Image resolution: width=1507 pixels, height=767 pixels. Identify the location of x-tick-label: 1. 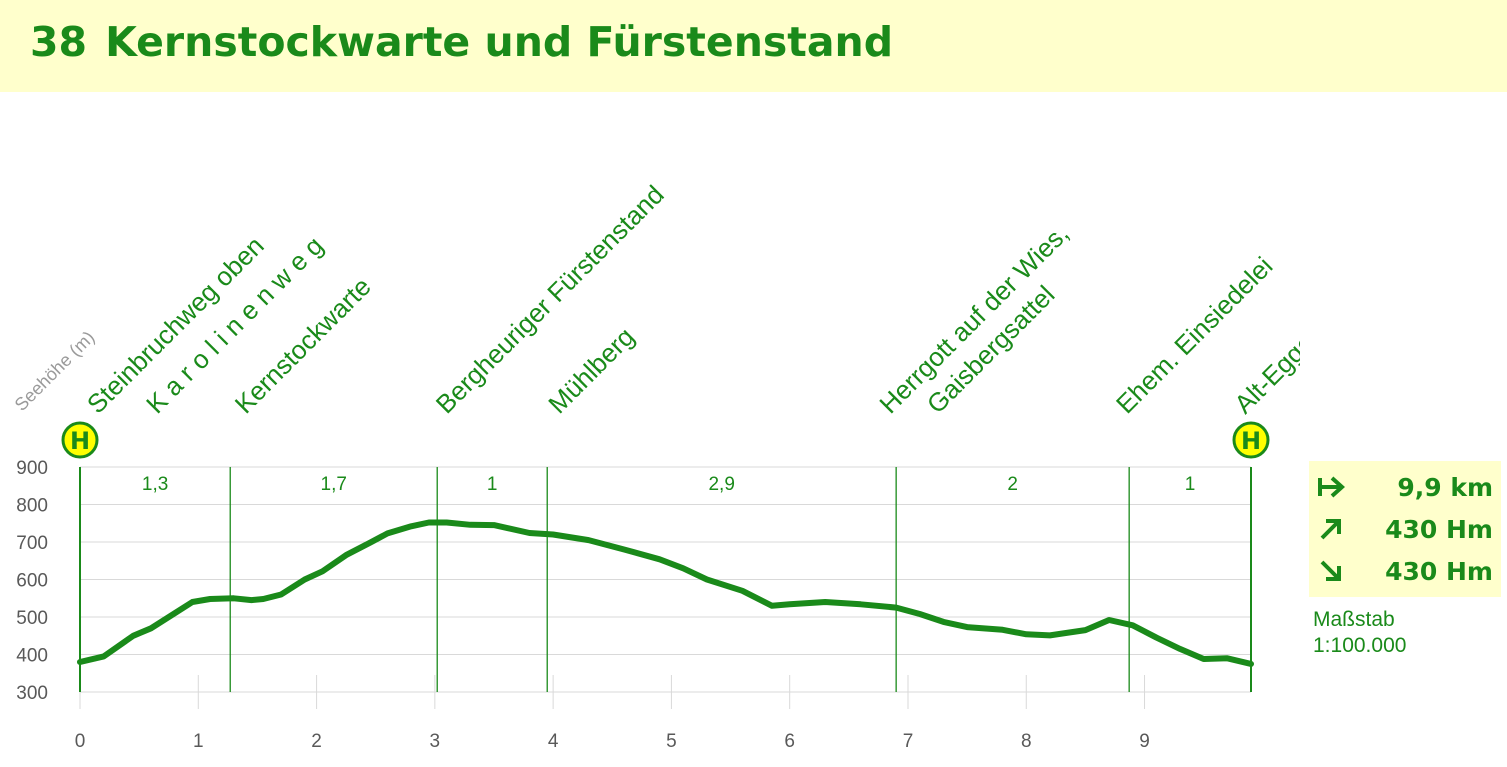
(198, 741).